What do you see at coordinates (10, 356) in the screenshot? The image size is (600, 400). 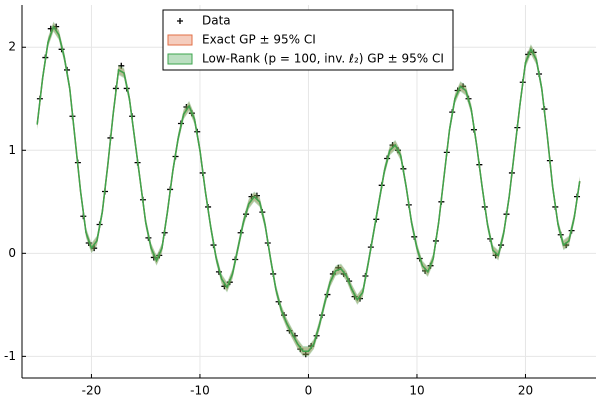 I see `y-tick-label: -1` at bounding box center [10, 356].